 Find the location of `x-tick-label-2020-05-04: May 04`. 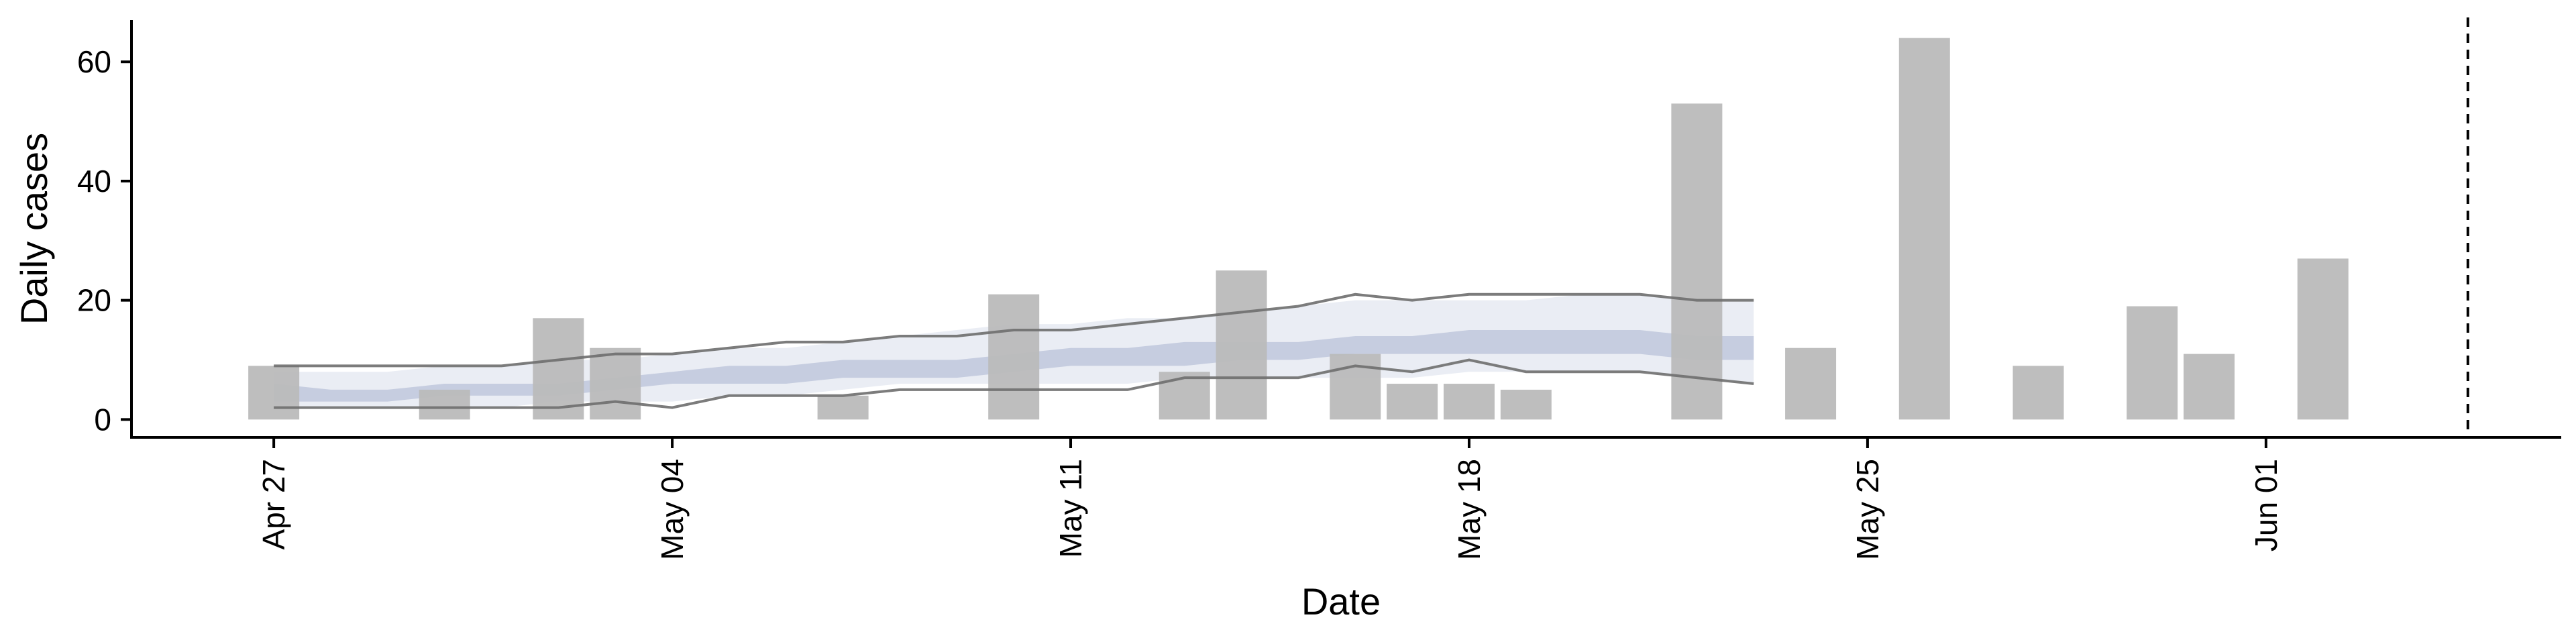

x-tick-label-2020-05-04: May 04 is located at coordinates (672, 509).